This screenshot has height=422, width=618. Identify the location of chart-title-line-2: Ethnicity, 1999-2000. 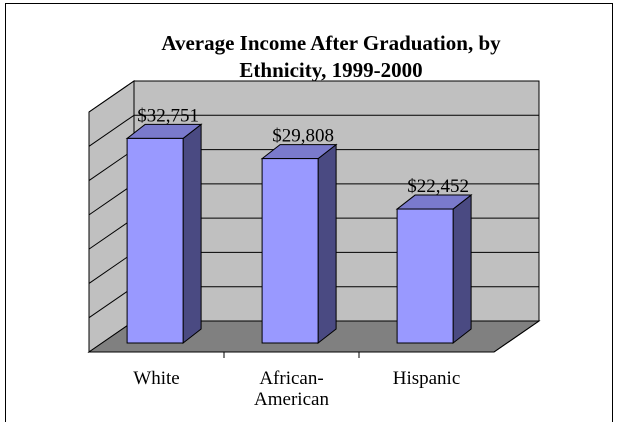
(330, 70).